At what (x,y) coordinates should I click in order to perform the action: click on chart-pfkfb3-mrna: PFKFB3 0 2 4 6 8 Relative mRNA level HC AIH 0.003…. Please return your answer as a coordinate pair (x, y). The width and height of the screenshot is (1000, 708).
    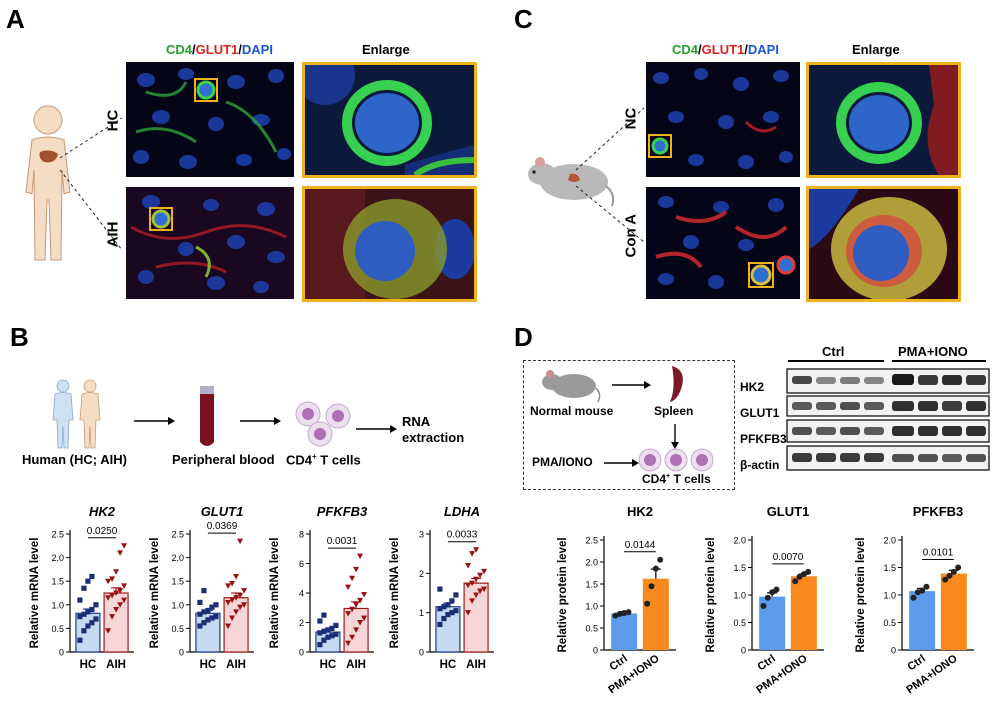
    Looking at the image, I should click on (321, 587).